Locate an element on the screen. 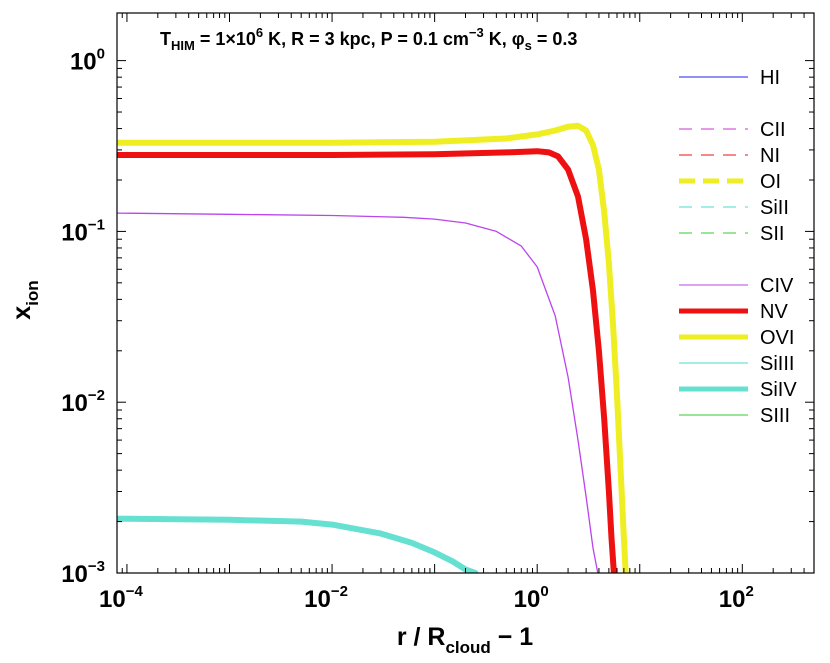 This screenshot has height=663, width=830. legend-label-oi: OI is located at coordinates (770, 182).